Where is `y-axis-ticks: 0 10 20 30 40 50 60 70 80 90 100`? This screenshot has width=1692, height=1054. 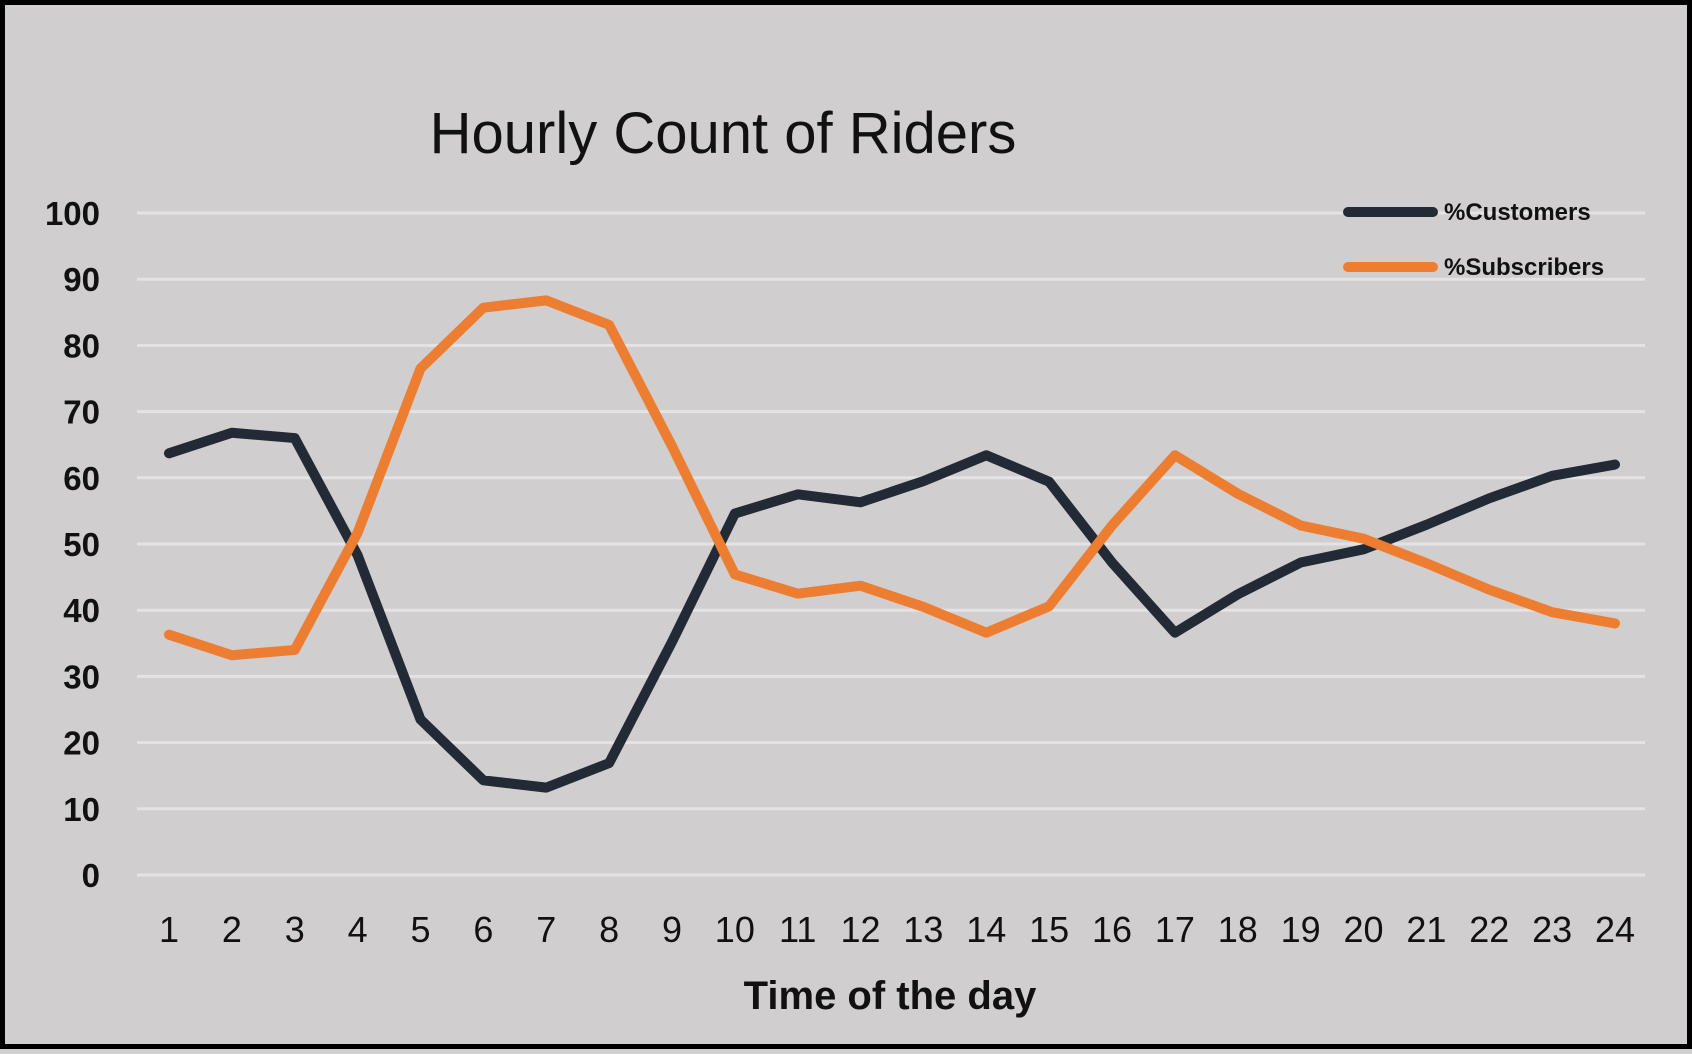
y-axis-ticks: 0 10 20 30 40 50 60 70 80 90 100 is located at coordinates (72, 544).